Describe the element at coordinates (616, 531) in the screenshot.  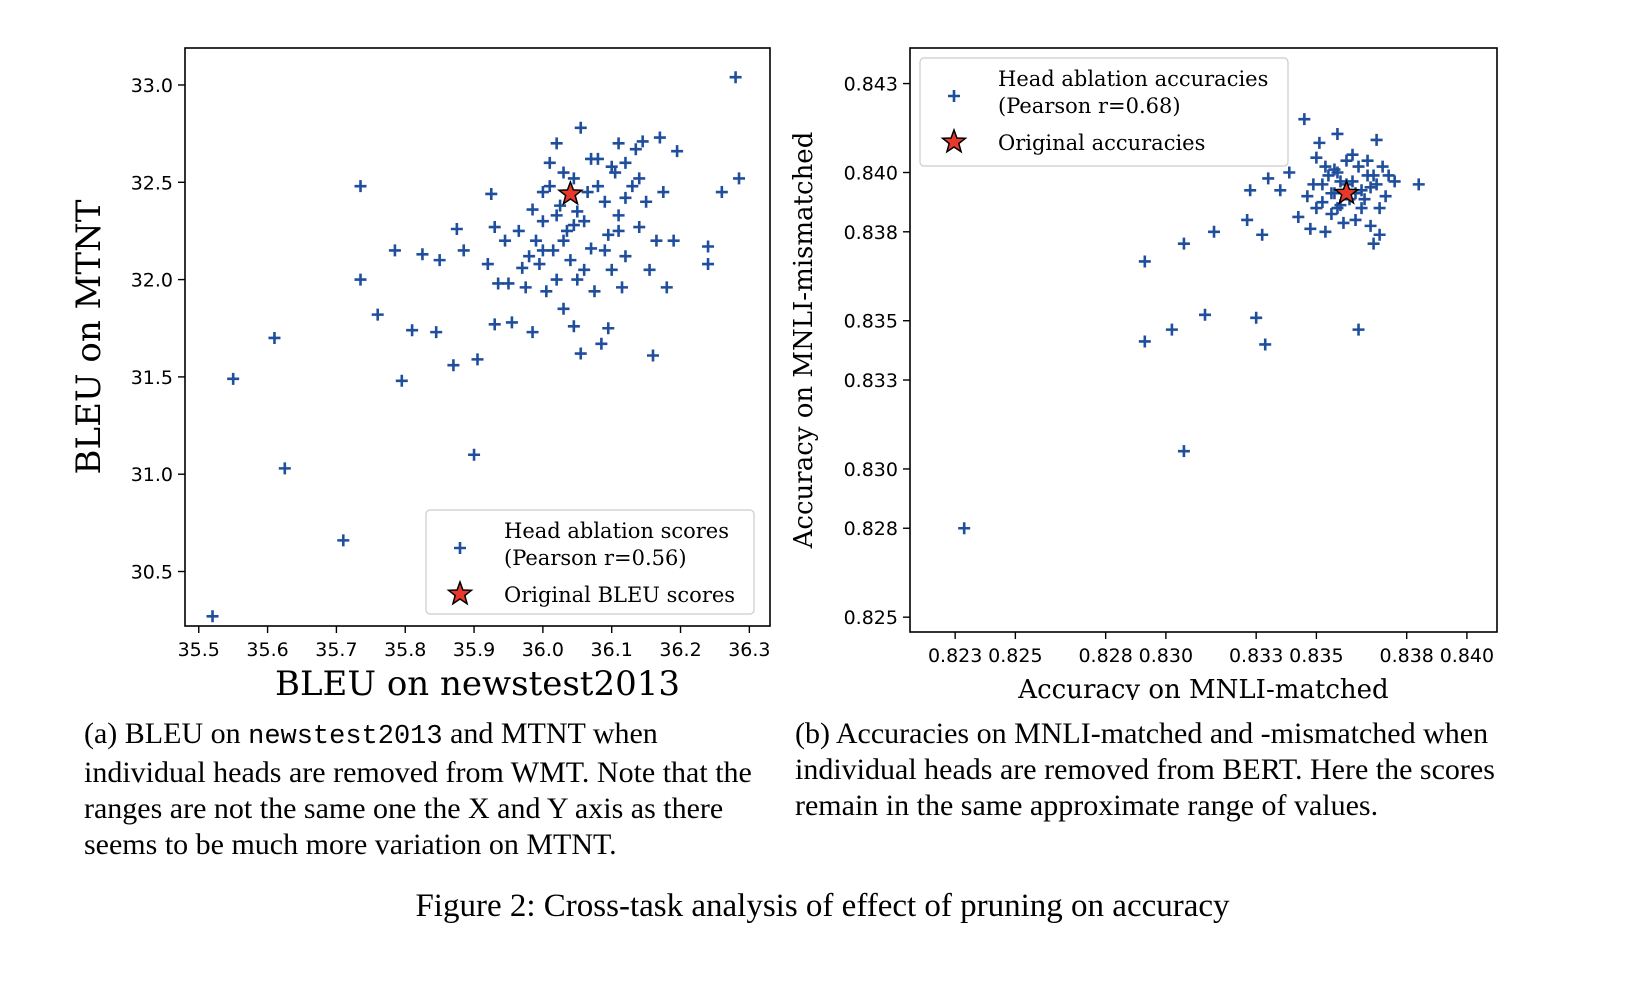
I see `legend-label-ablation: Head ablation scores` at that location.